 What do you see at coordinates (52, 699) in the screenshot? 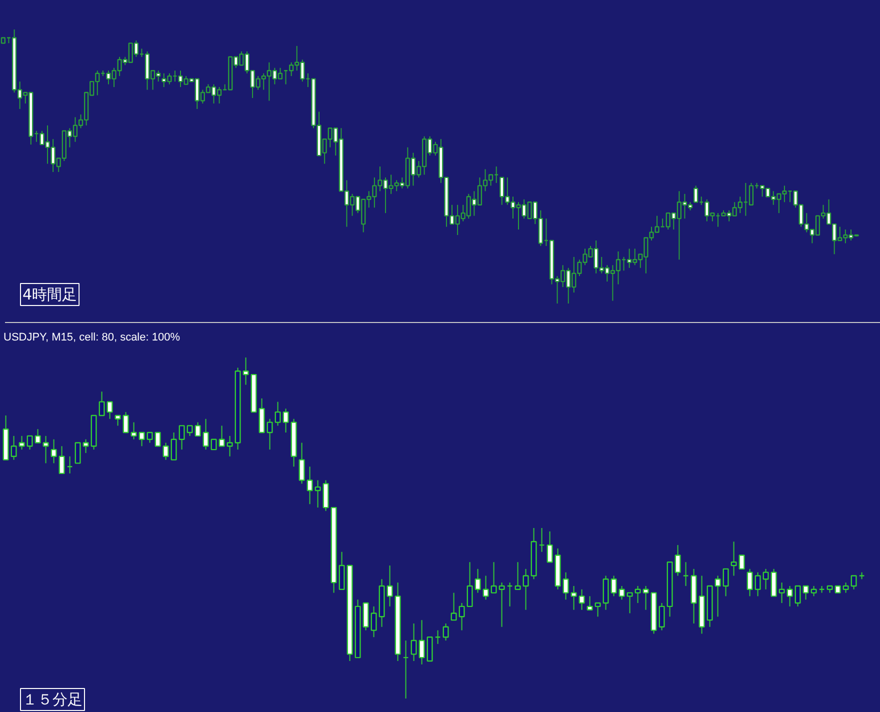
I see `annotation: １５分足` at bounding box center [52, 699].